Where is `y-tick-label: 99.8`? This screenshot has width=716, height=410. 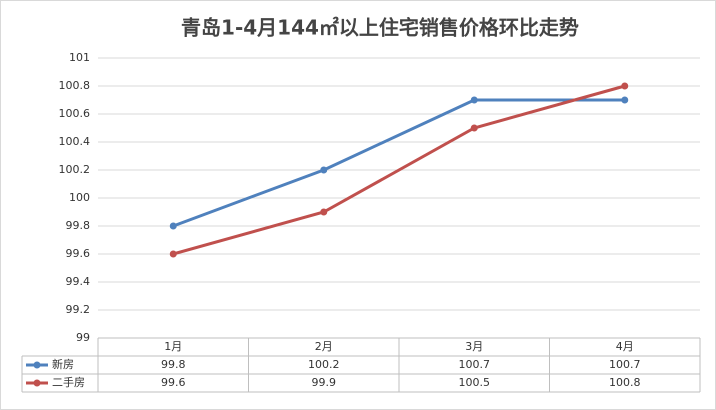
y-tick-label: 99.8 is located at coordinates (78, 225).